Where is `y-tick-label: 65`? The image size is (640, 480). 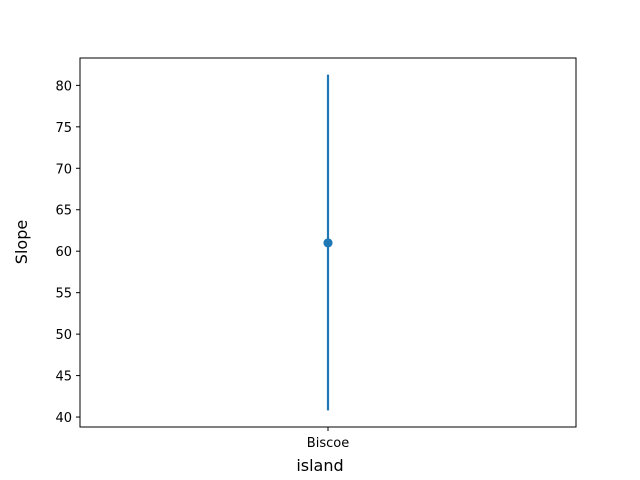 y-tick-label: 65 is located at coordinates (63, 211).